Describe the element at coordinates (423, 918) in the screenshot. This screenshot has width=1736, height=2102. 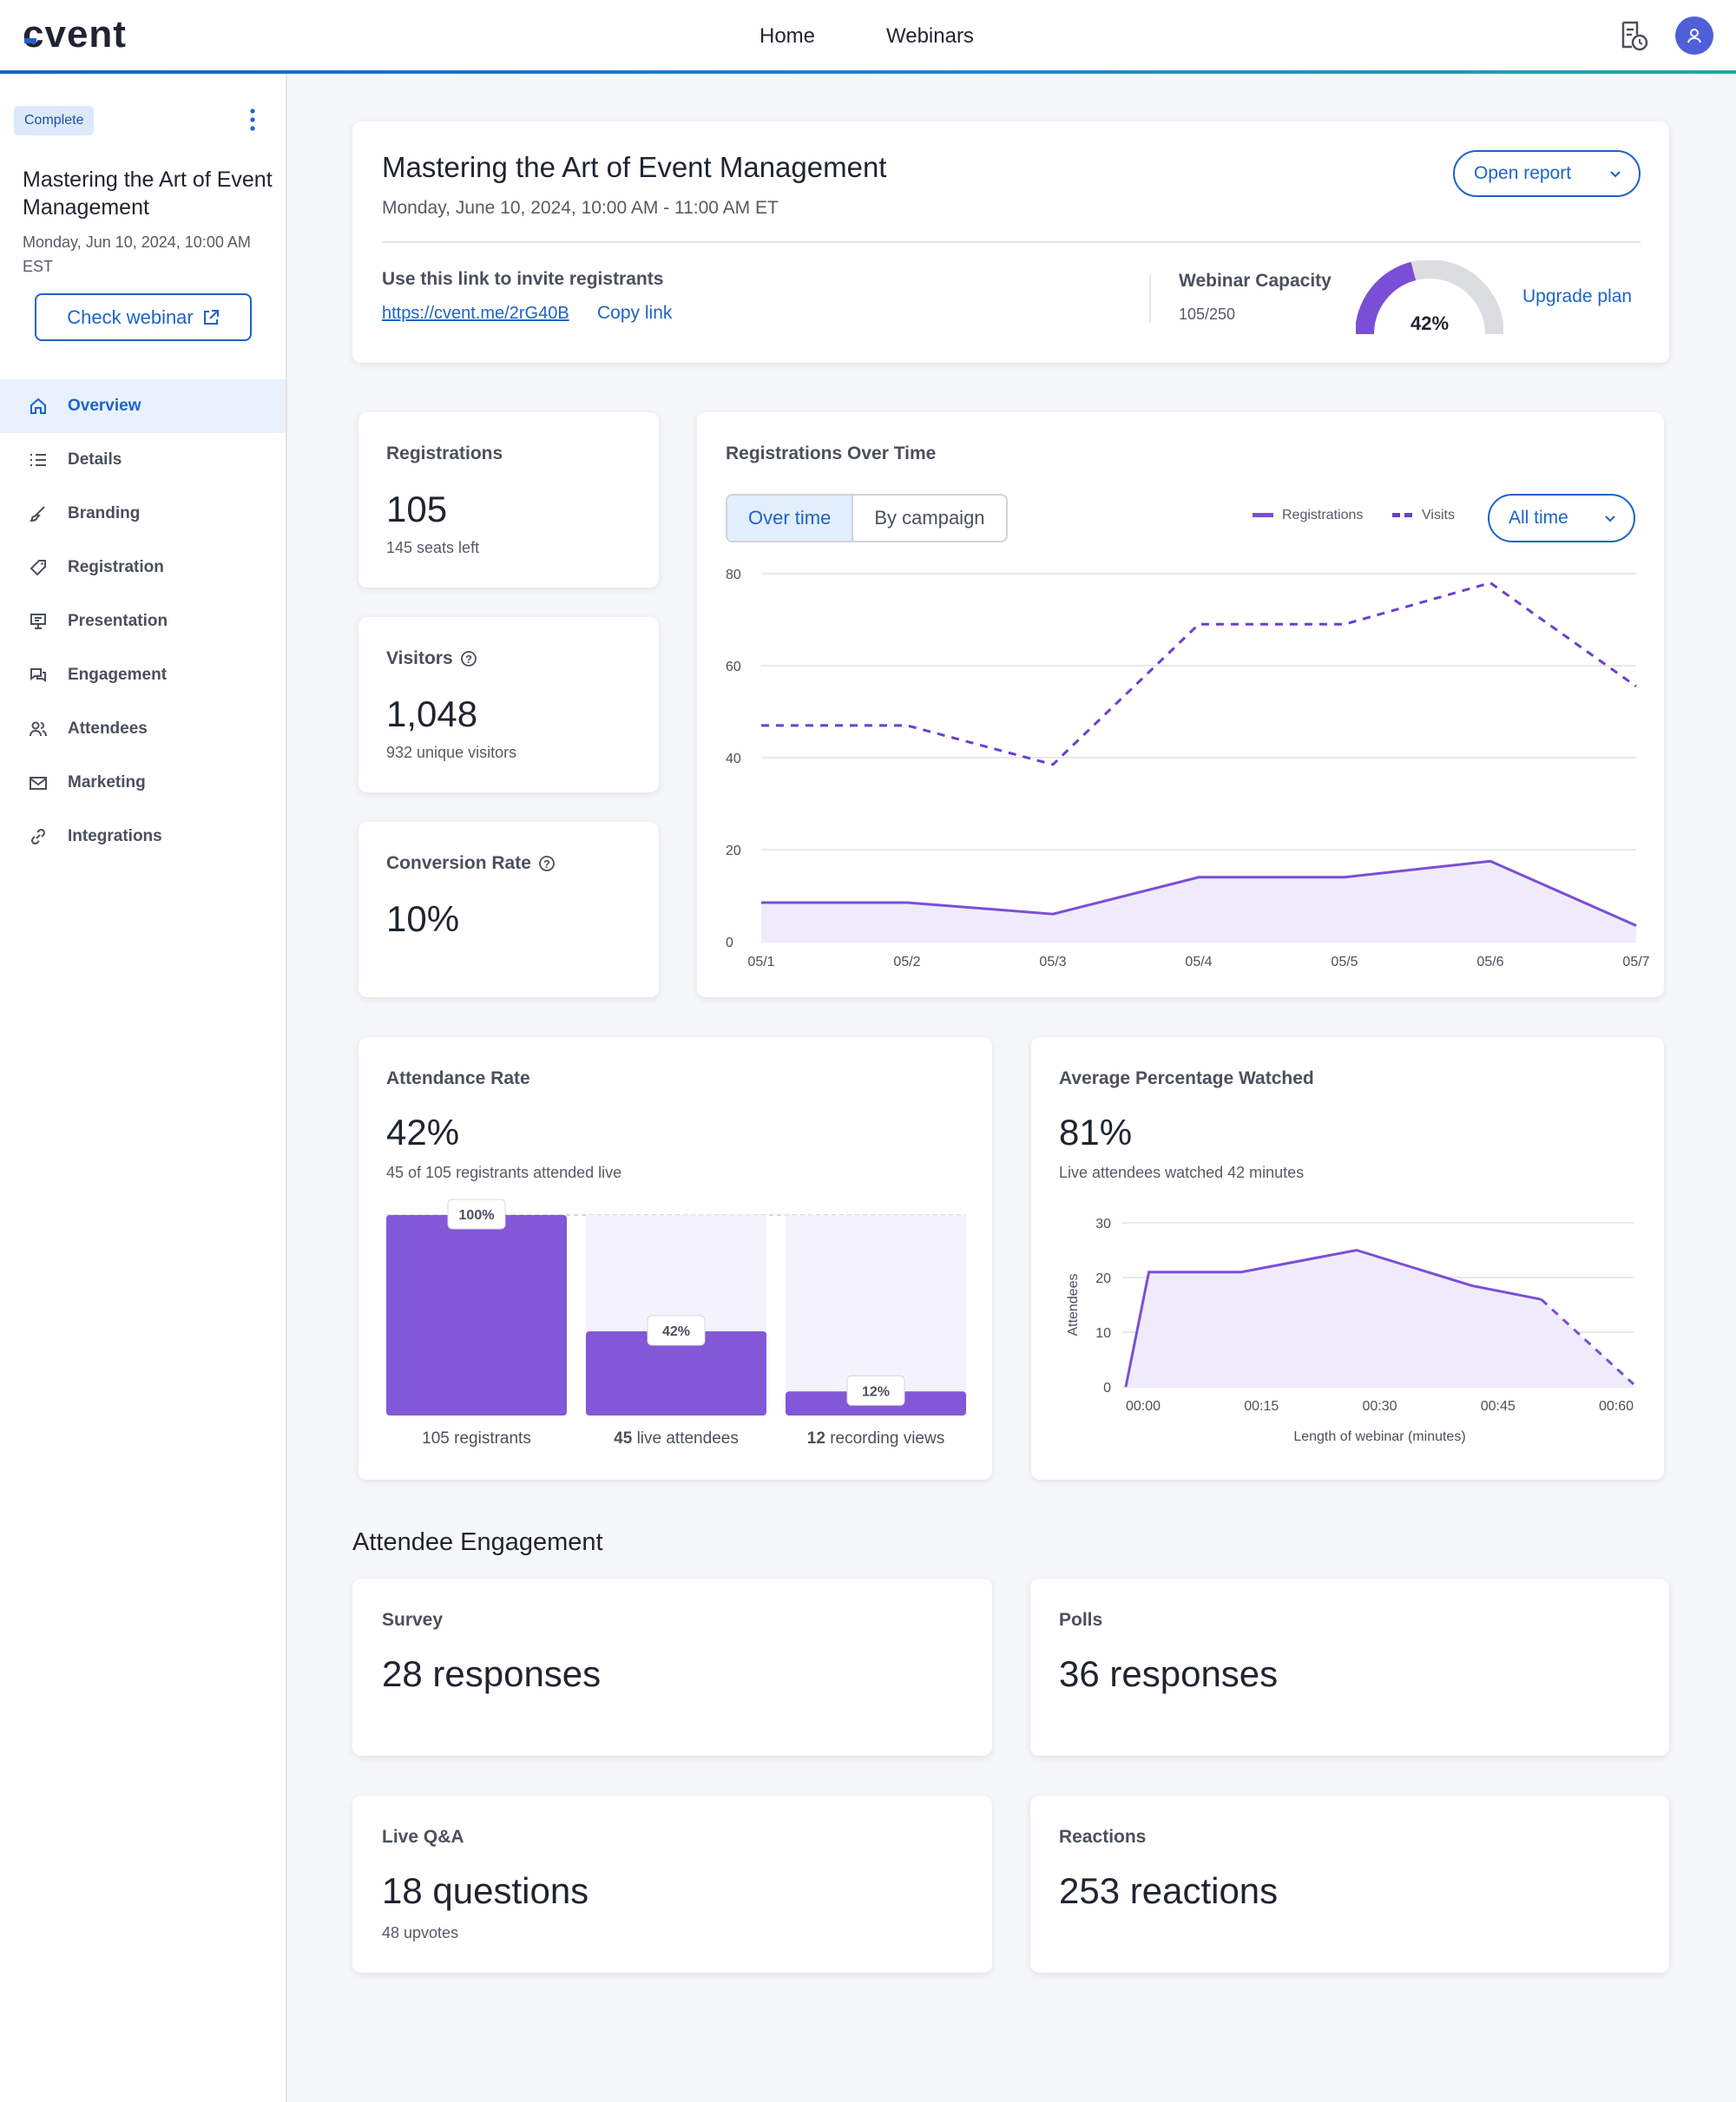
I see `conversion-value: 10%` at that location.